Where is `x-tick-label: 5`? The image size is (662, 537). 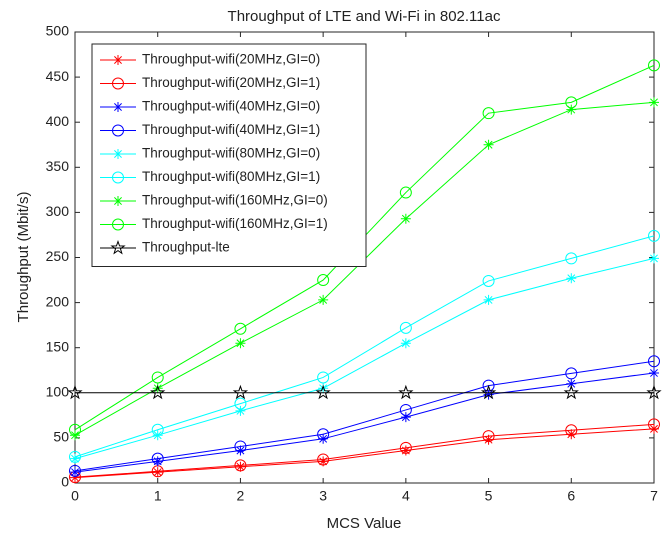 x-tick-label: 5 is located at coordinates (489, 496).